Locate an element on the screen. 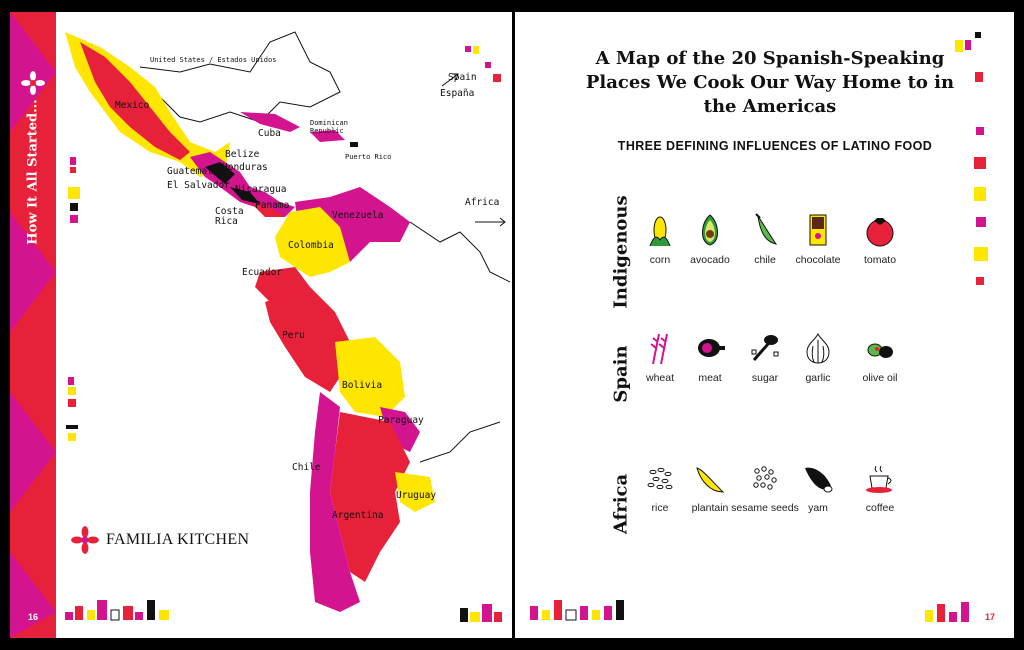 This screenshot has width=1024, height=650. brand-name: FAMILIA KITCHEN is located at coordinates (178, 539).